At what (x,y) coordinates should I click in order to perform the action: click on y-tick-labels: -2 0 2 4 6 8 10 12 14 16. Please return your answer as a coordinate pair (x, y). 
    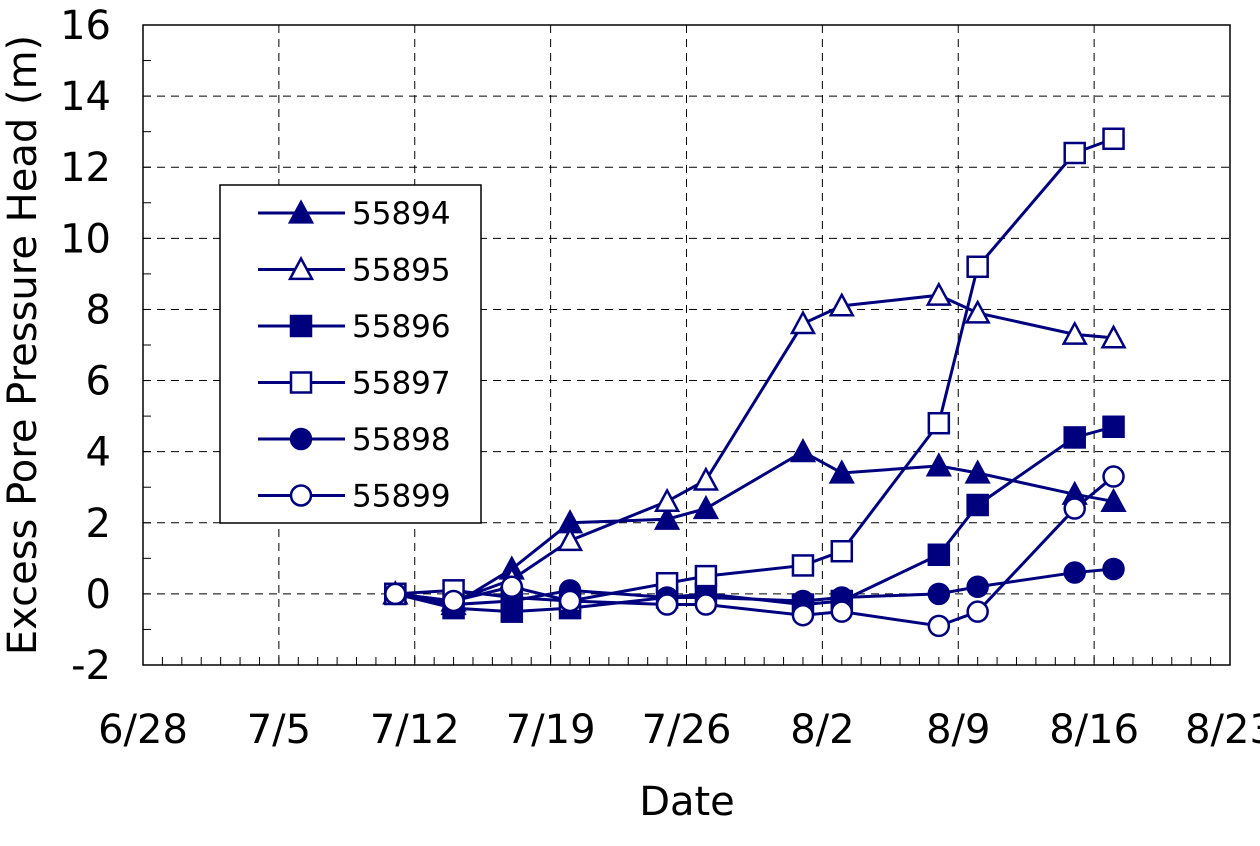
    Looking at the image, I should click on (85, 346).